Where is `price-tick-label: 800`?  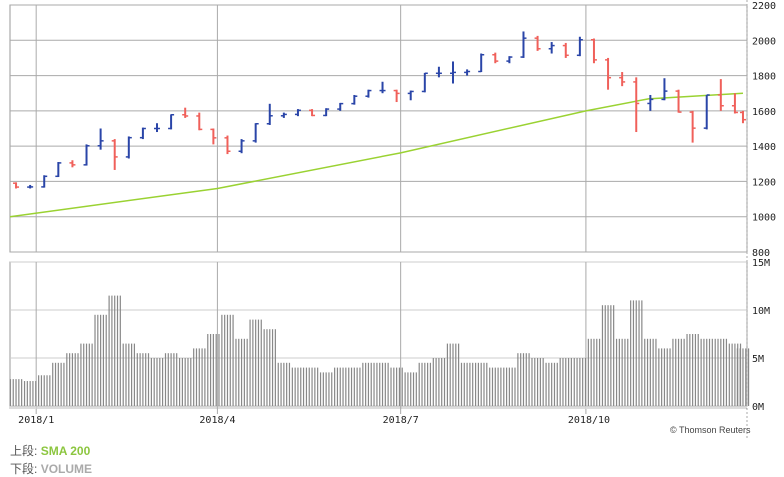
price-tick-label: 800 is located at coordinates (761, 253).